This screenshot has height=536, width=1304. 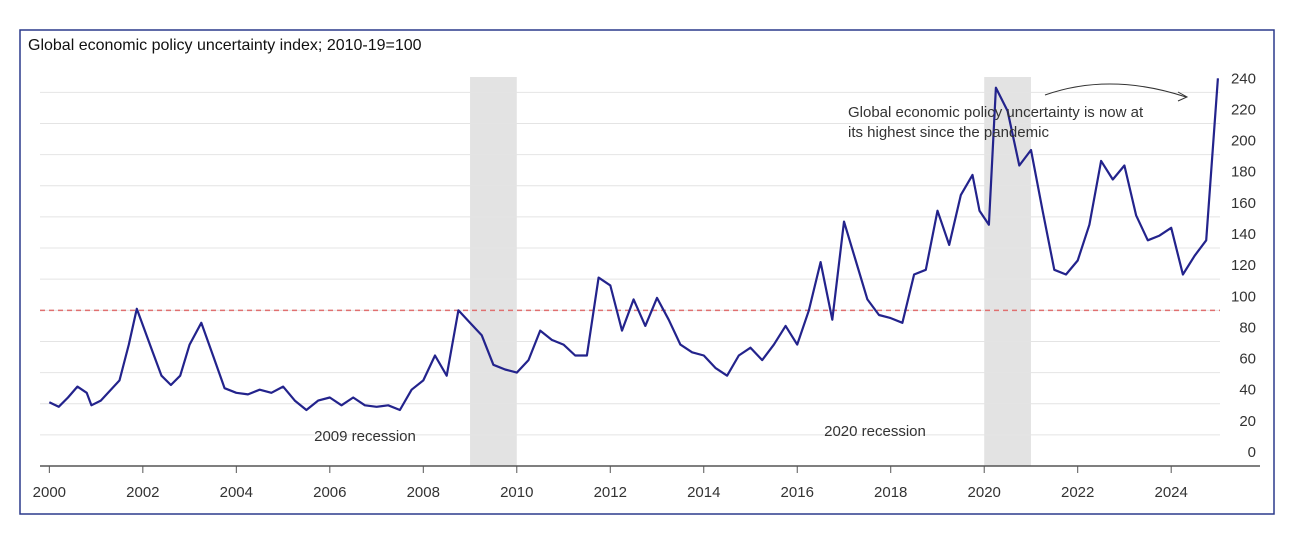 I want to click on x-tick-label: 2012, so click(x=610, y=492).